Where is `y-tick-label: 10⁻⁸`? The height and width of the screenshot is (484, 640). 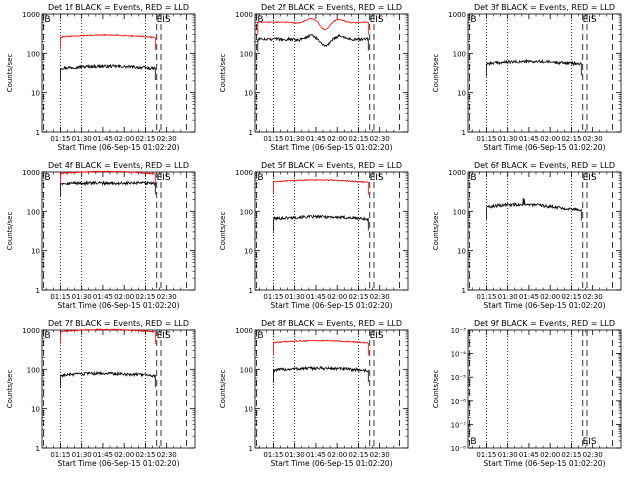
y-tick-label: 10⁻⁸ is located at coordinates (459, 449).